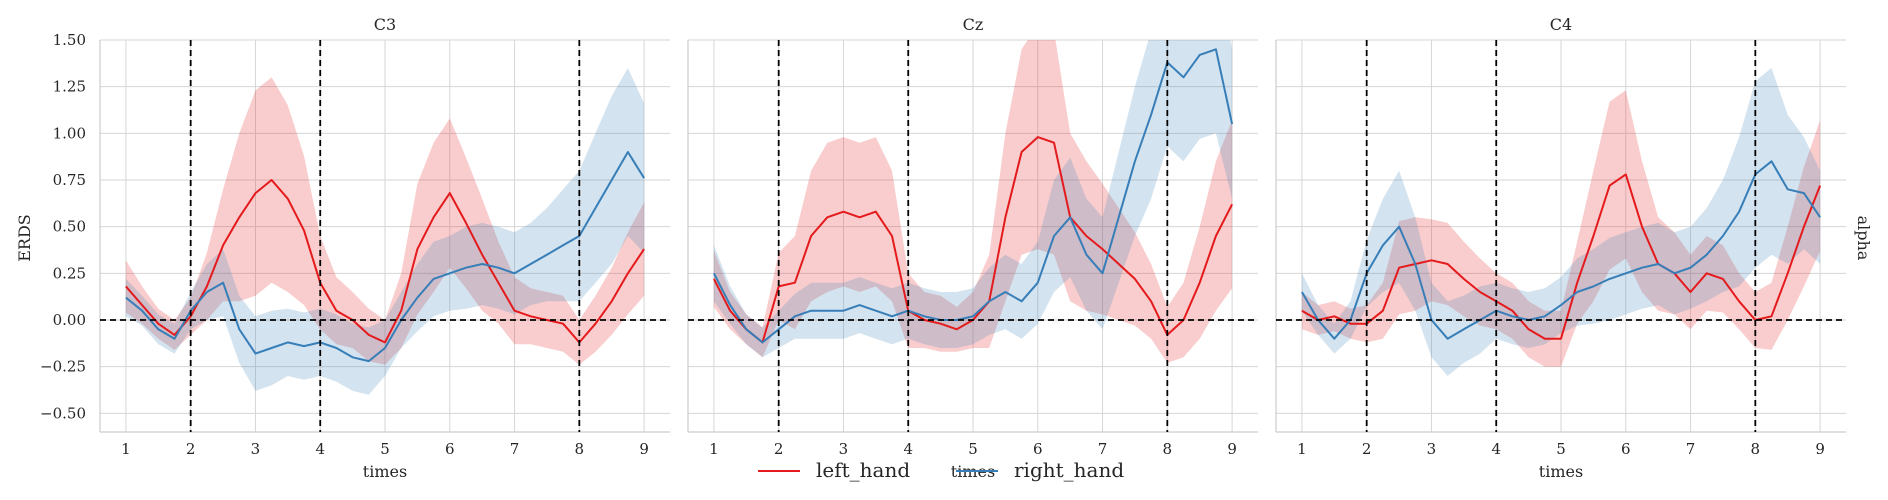  What do you see at coordinates (69, 133) in the screenshot?
I see `y-tick-label: 1.00` at bounding box center [69, 133].